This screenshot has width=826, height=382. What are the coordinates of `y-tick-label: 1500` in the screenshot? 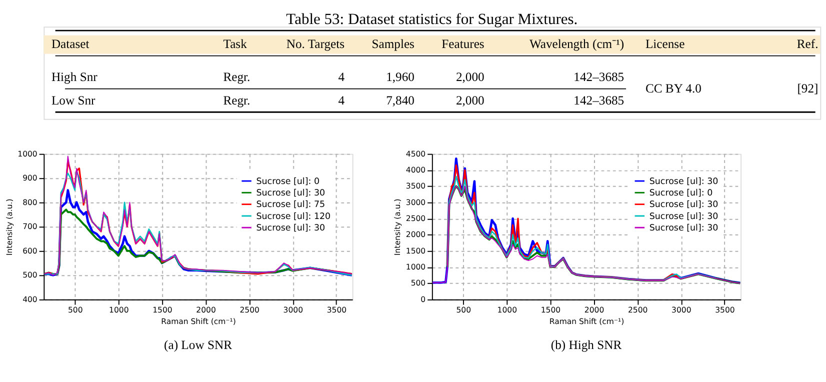 It's located at (416, 251).